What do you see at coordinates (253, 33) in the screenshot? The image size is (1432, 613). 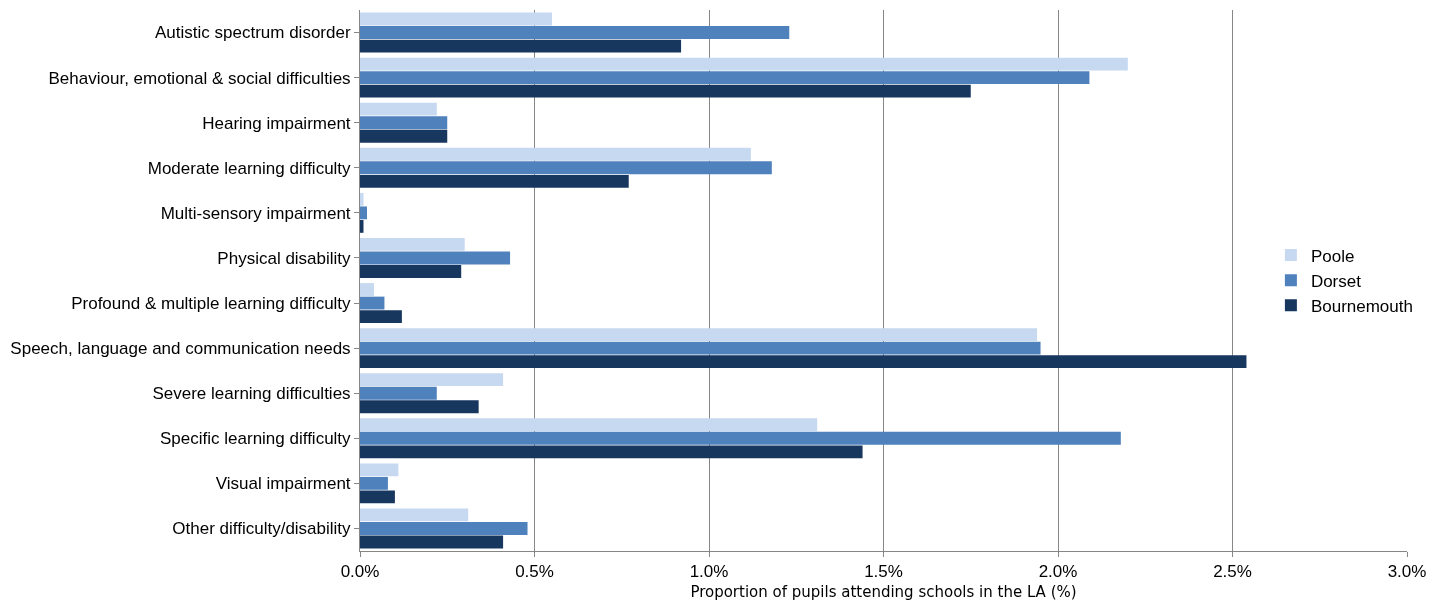 I see `y-tick-label: Autistic spectrum disorder` at bounding box center [253, 33].